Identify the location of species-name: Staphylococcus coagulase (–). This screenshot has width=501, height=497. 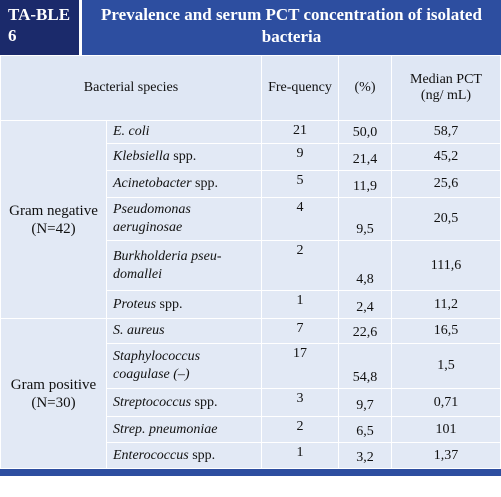
(157, 365).